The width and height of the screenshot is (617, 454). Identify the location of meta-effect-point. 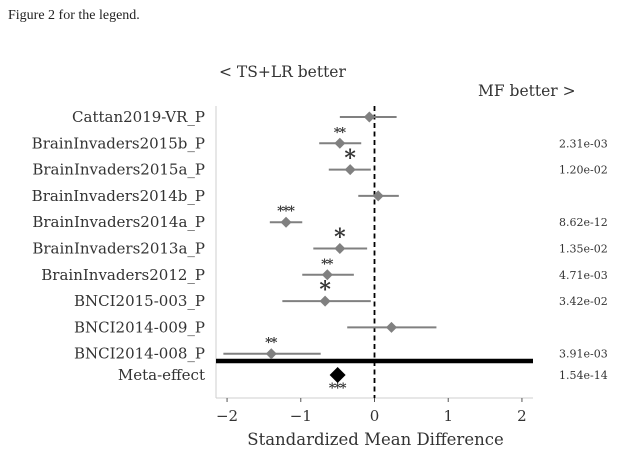
(337, 375).